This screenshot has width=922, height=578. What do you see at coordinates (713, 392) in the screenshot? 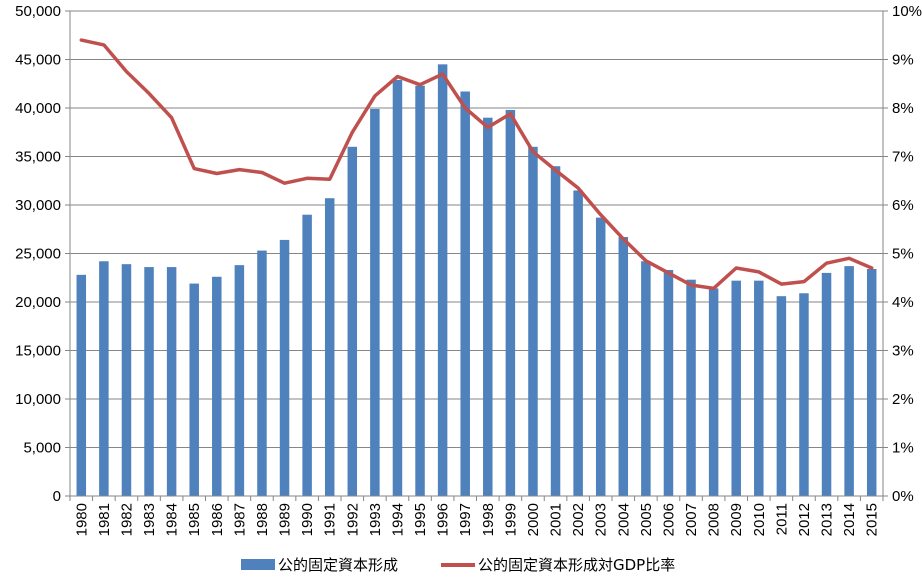
I see `bar-2008` at bounding box center [713, 392].